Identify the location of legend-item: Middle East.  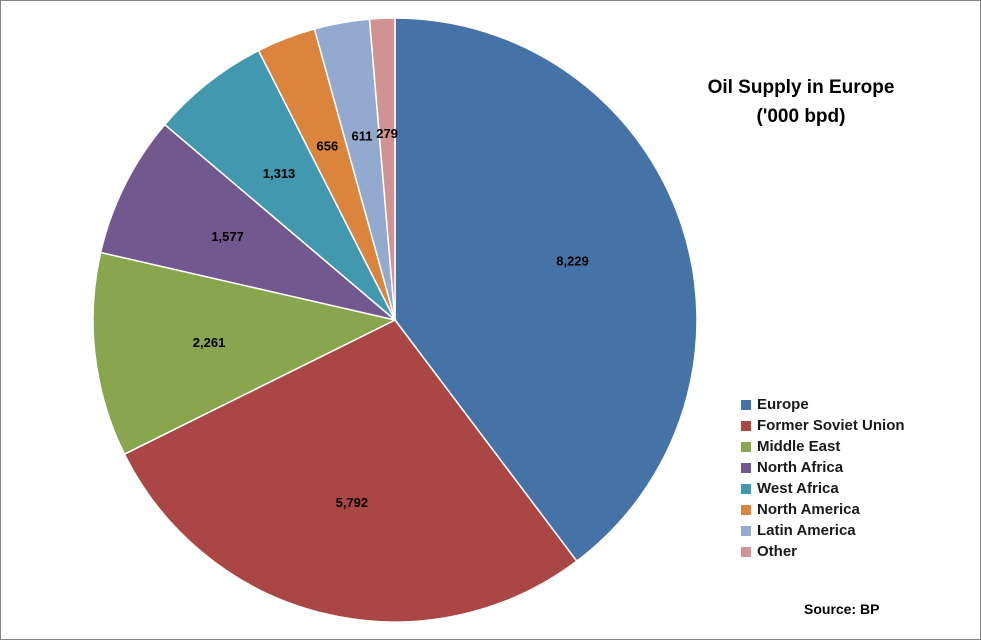
(823, 446).